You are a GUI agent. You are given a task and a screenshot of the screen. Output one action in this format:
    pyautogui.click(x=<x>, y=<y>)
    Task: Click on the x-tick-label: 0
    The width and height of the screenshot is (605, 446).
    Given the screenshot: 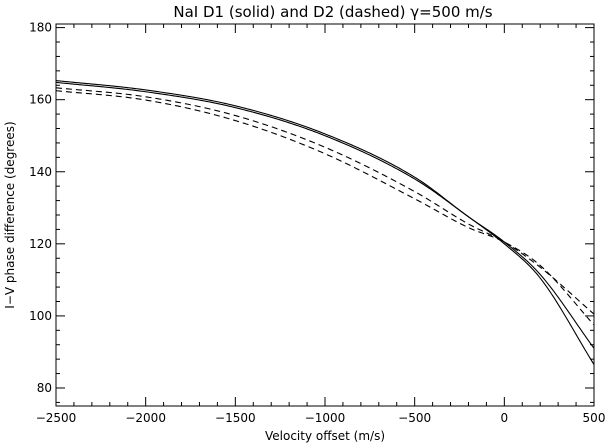 What is the action you would take?
    pyautogui.click(x=505, y=418)
    